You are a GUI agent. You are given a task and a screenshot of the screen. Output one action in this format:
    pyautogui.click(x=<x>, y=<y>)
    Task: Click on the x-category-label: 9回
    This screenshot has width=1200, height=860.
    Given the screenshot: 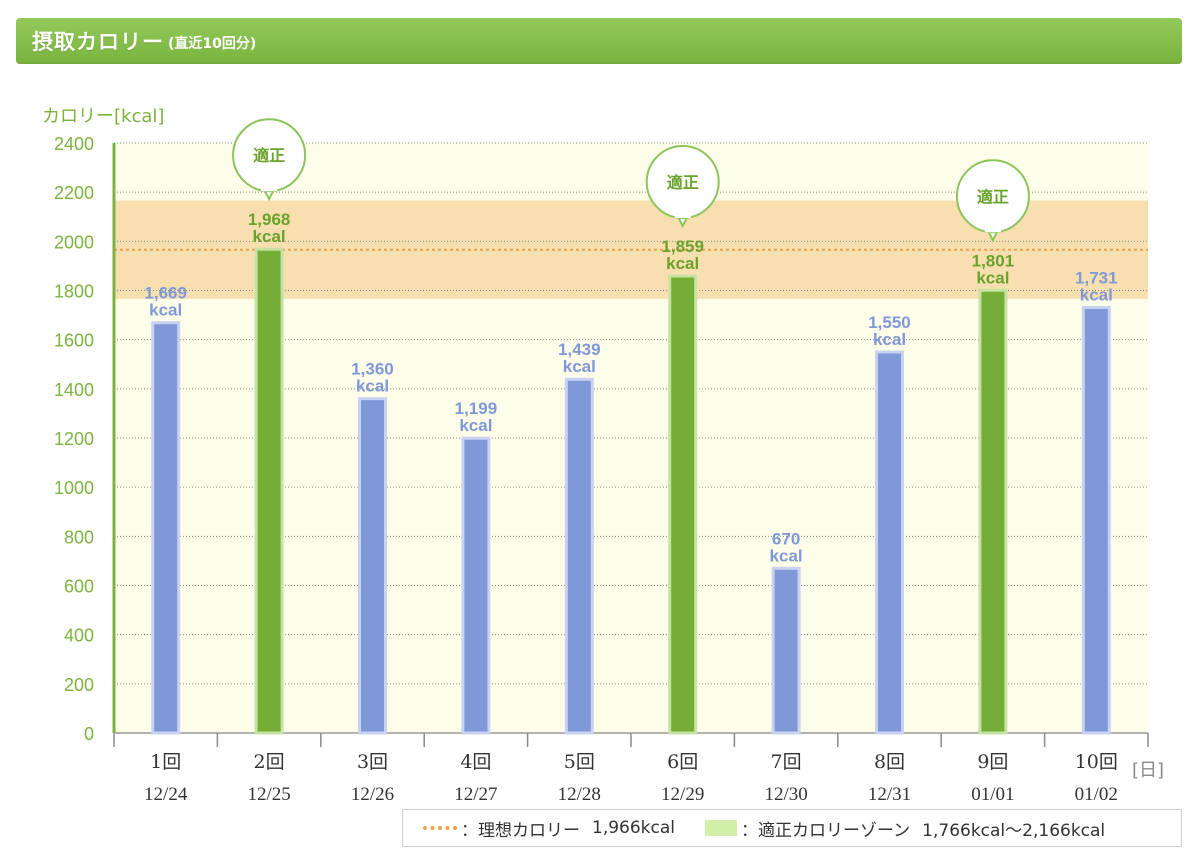 What is the action you would take?
    pyautogui.click(x=992, y=762)
    